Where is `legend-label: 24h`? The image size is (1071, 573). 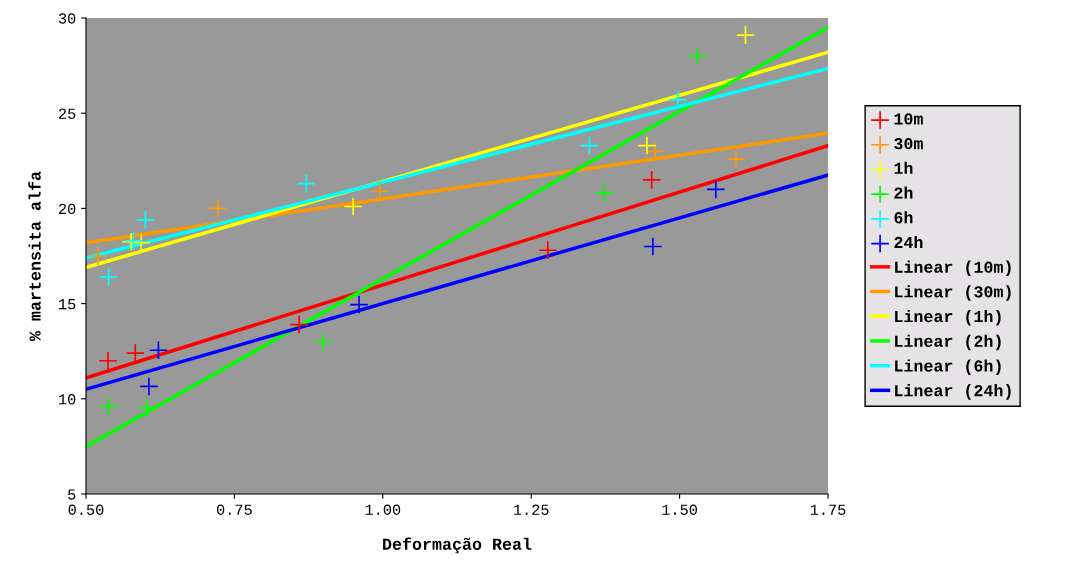 legend-label: 24h is located at coordinates (908, 241).